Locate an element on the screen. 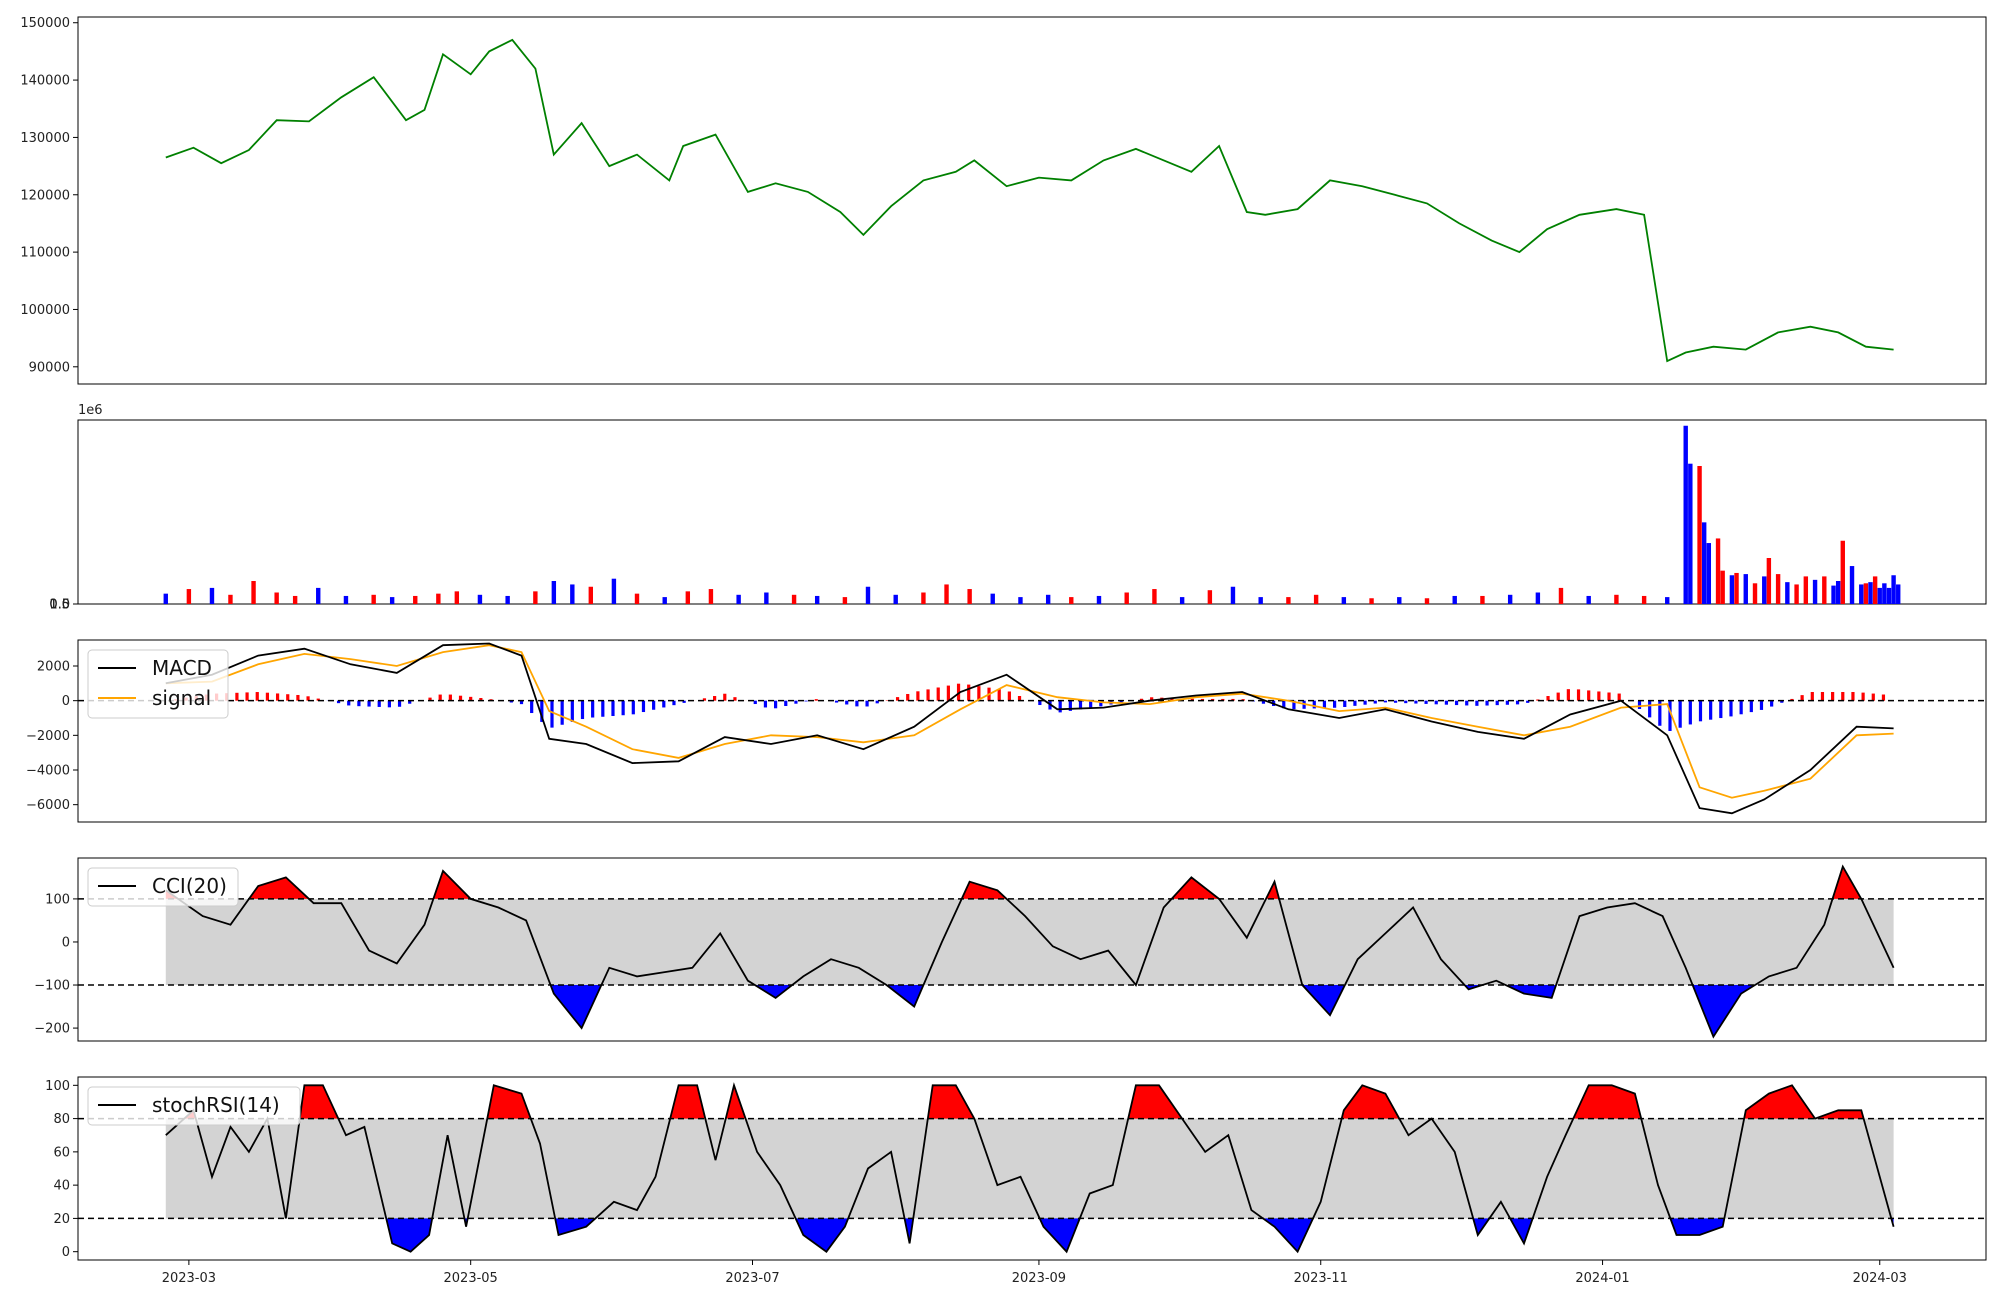  stochrsi-ytick-label: 80 is located at coordinates (61, 1119).